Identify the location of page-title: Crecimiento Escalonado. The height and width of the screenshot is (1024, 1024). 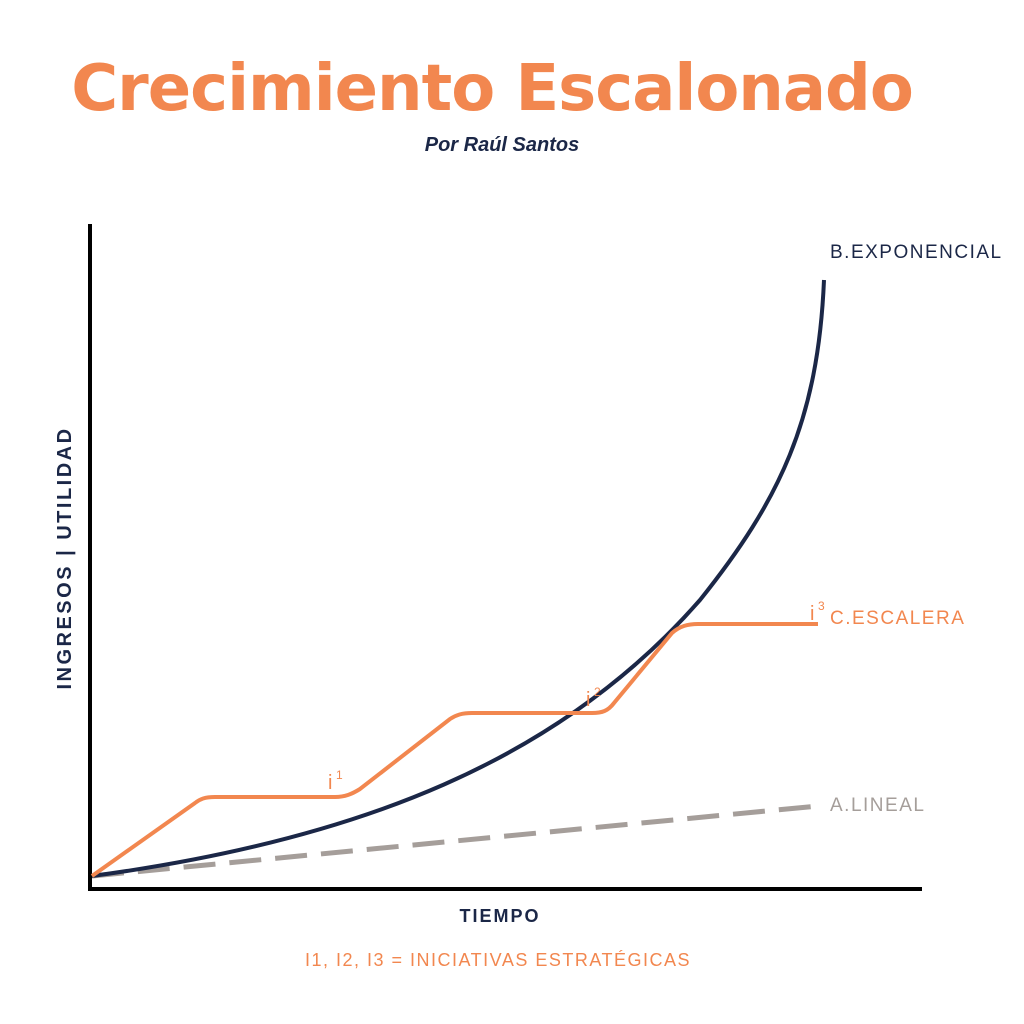
(492, 89).